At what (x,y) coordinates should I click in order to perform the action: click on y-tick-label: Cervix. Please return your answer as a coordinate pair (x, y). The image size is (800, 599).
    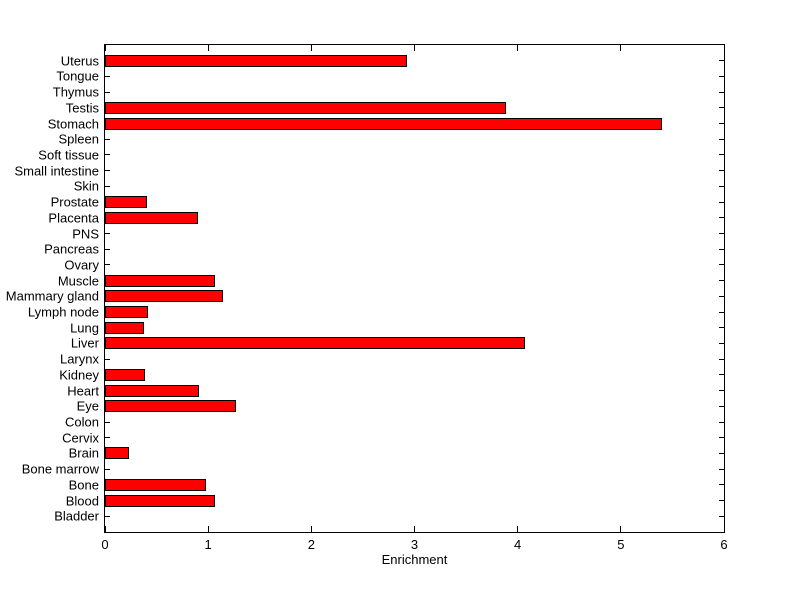
    Looking at the image, I should click on (80, 438).